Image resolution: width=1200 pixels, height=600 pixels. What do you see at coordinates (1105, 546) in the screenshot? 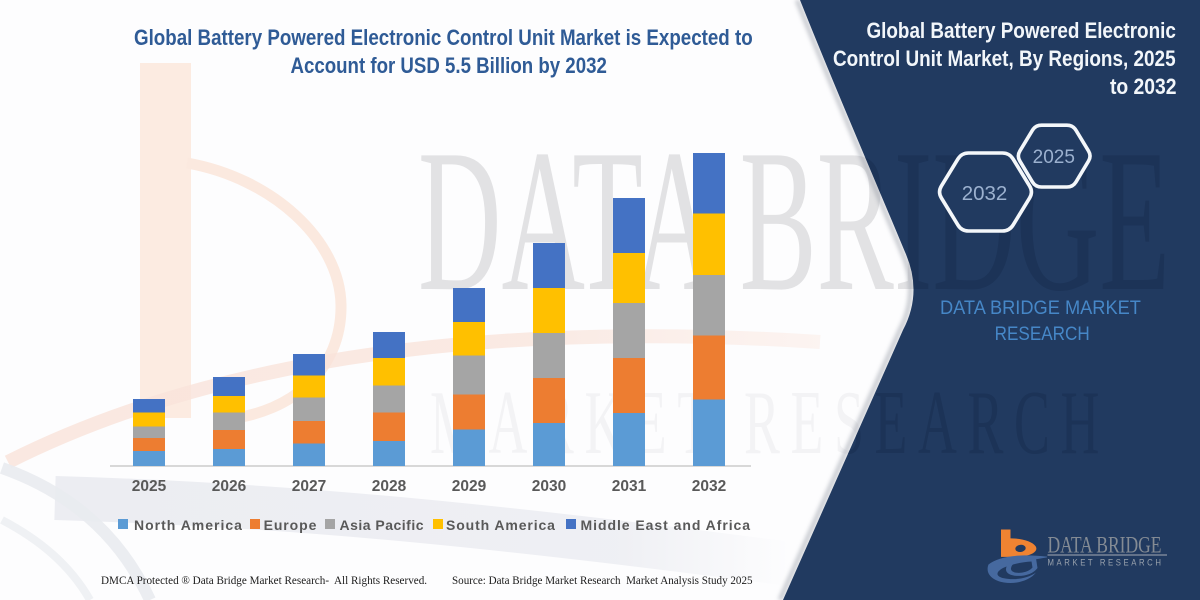
I see `svg-text: DATA BRIDGE` at bounding box center [1105, 546].